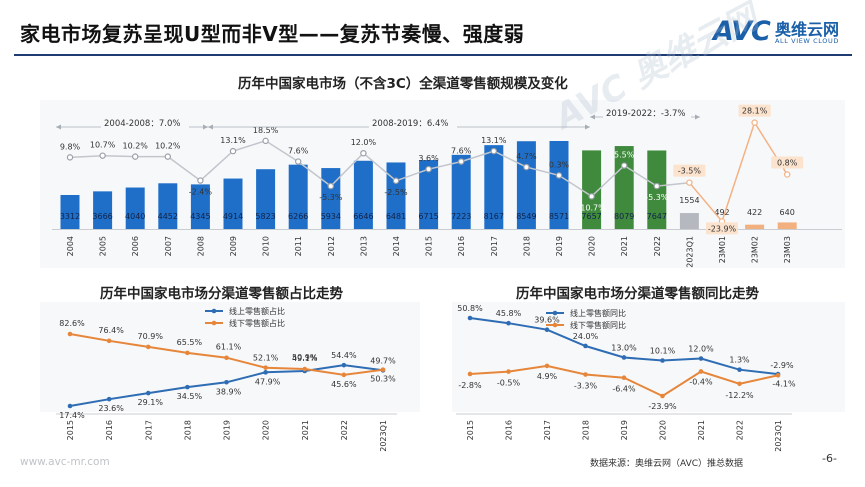 The height and width of the screenshot is (487, 865). I want to click on growth-label: 10.2%, so click(168, 146).